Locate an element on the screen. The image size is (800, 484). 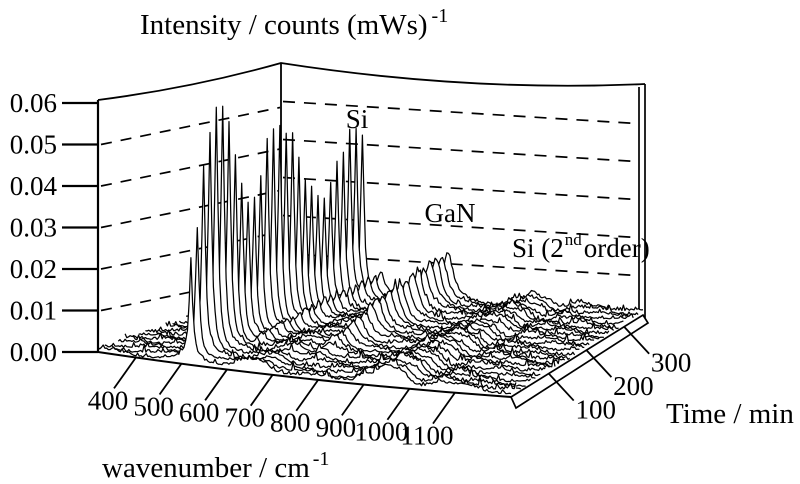
intensity-tick-label: 0.01 is located at coordinates (33, 311).